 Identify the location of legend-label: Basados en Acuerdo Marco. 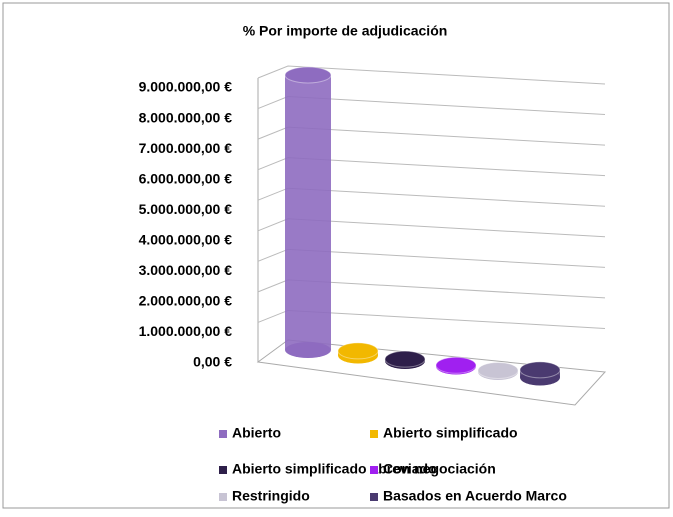
(475, 496).